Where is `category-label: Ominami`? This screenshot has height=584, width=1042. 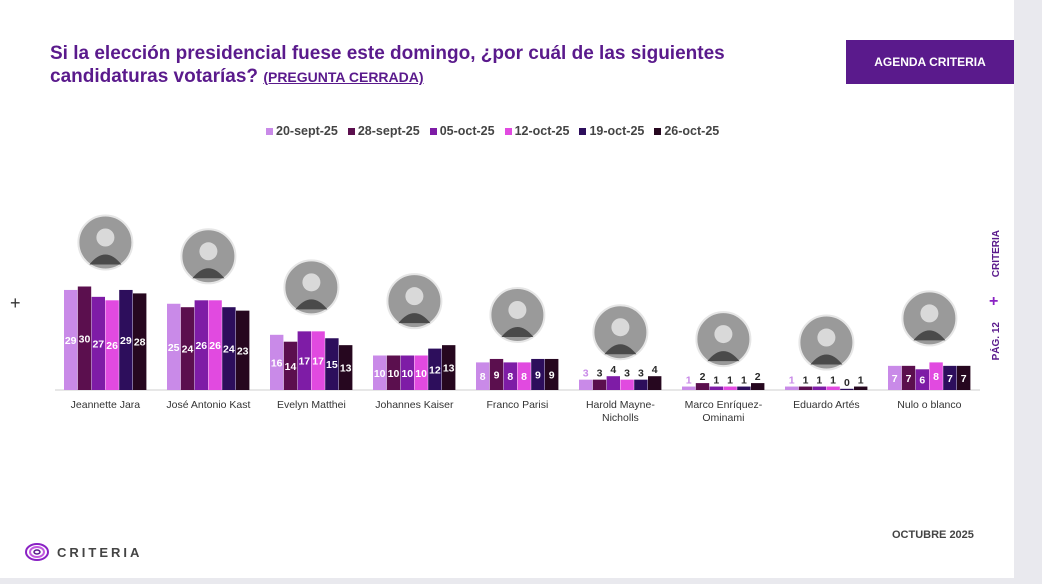 category-label: Ominami is located at coordinates (723, 418).